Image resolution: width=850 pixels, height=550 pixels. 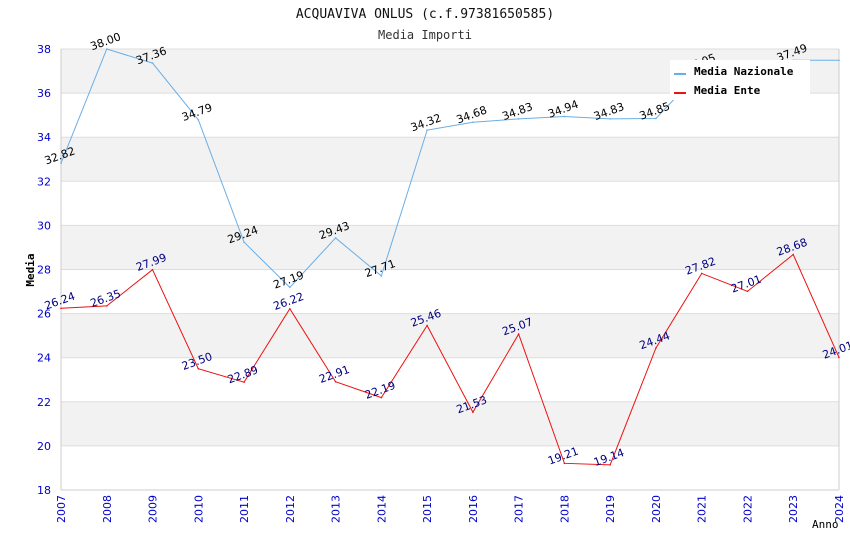 I want to click on data-label: 34.68, so click(x=472, y=114).